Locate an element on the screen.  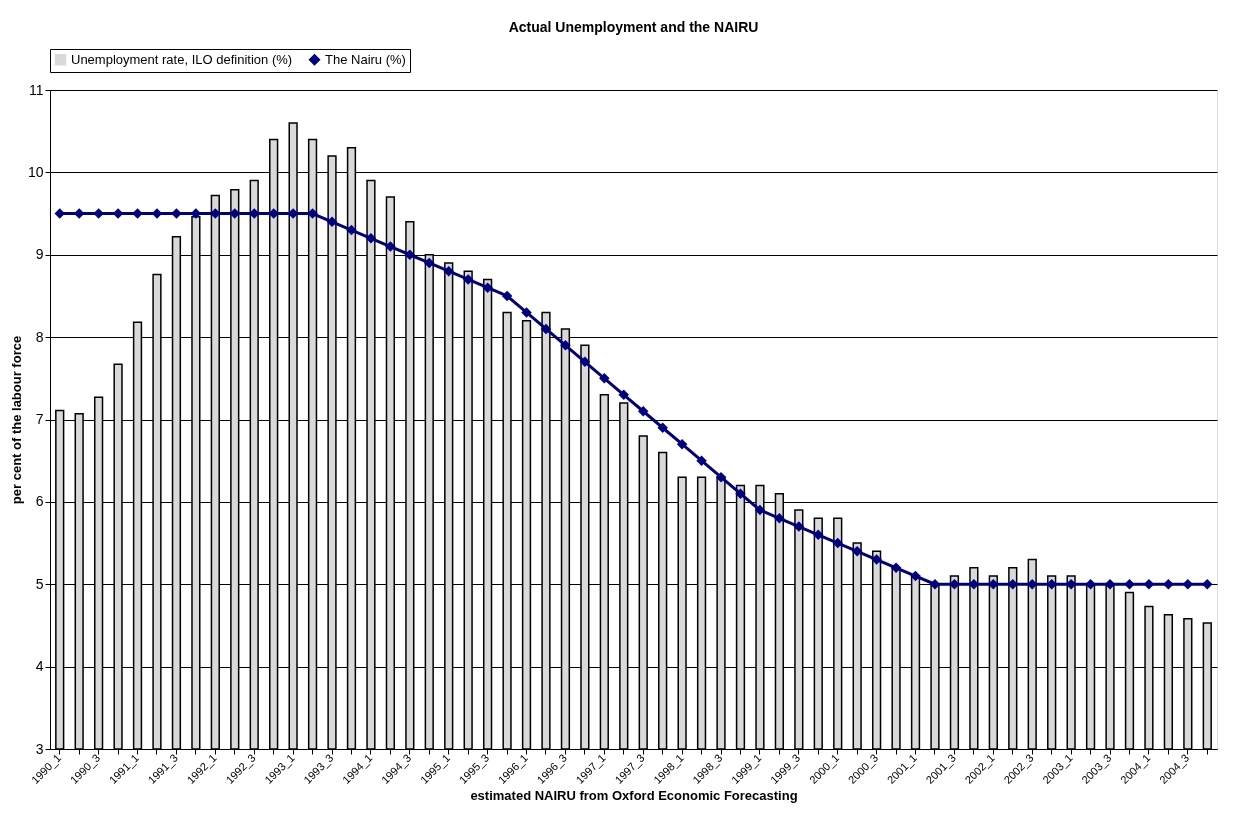
y-tick-label: 10 is located at coordinates (35, 171).